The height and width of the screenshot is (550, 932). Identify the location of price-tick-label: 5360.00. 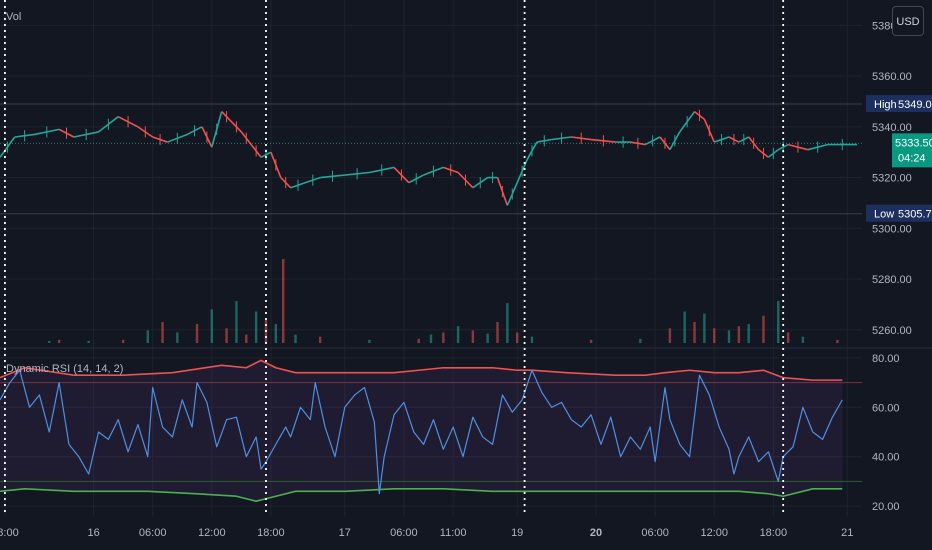
(892, 77).